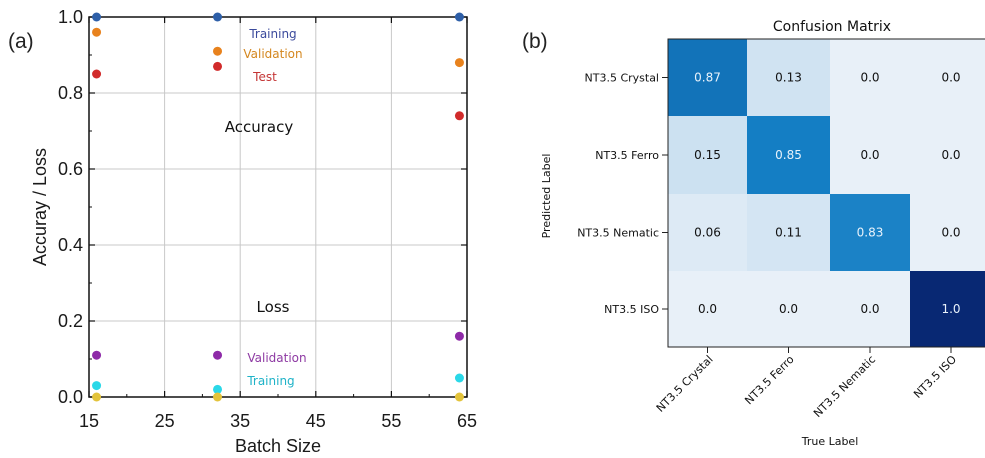 The width and height of the screenshot is (985, 458). I want to click on cm-cell-value: 0.85, so click(788, 155).